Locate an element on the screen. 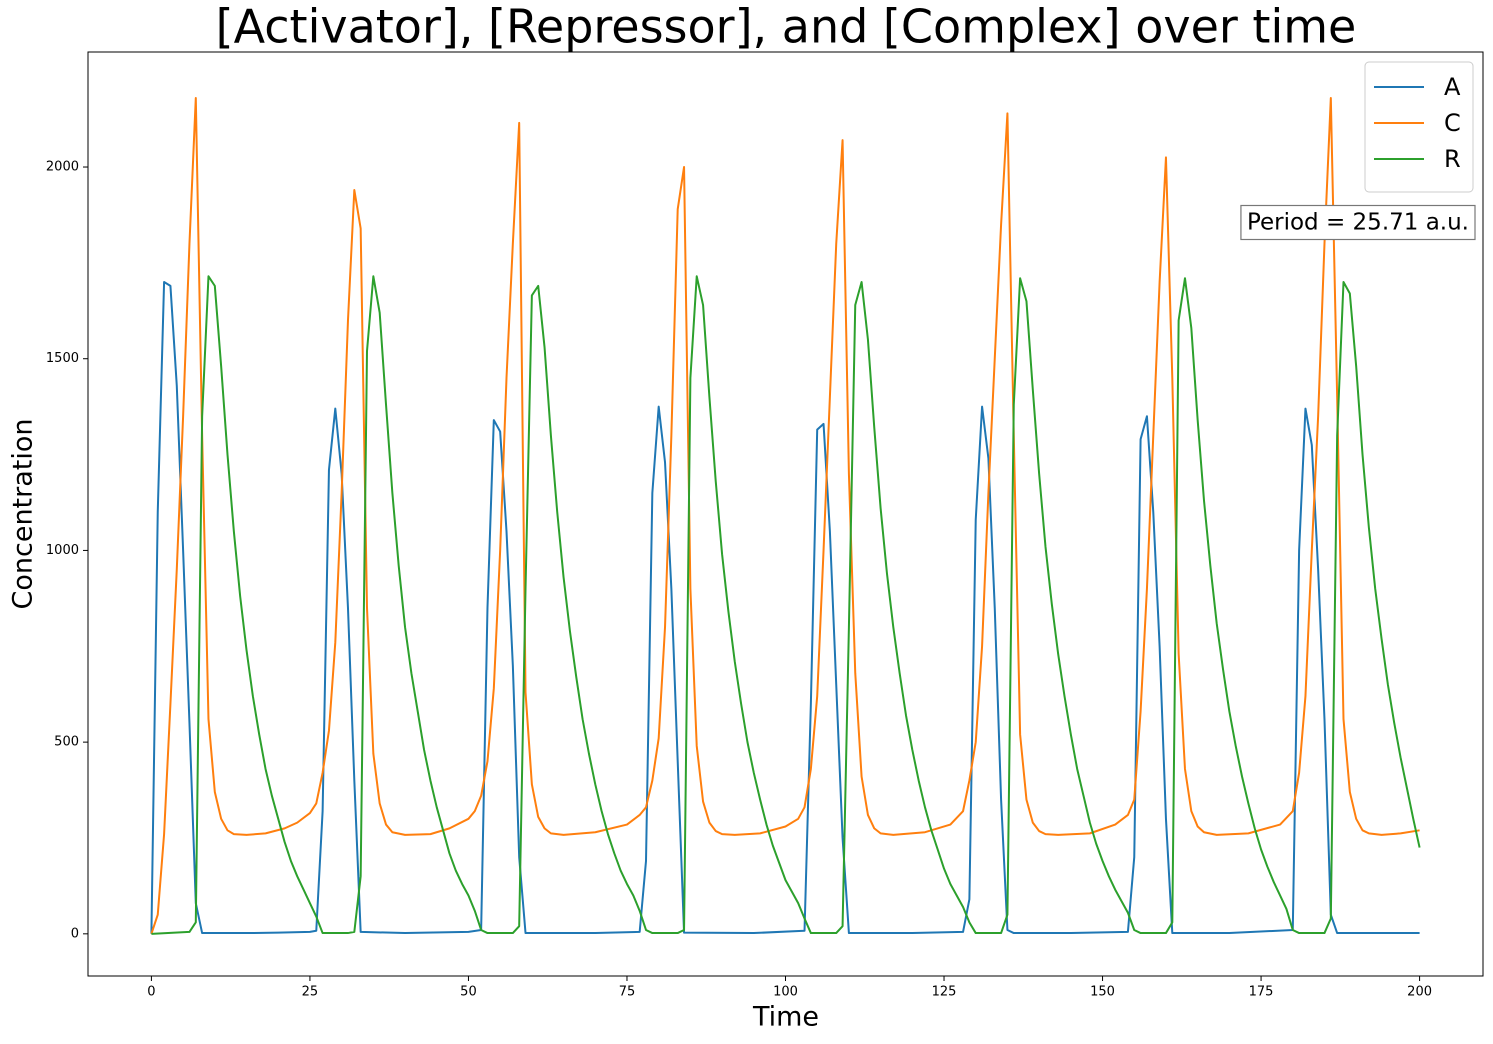 This screenshot has width=1493, height=1044. x-tick-label: 100 is located at coordinates (785, 992).